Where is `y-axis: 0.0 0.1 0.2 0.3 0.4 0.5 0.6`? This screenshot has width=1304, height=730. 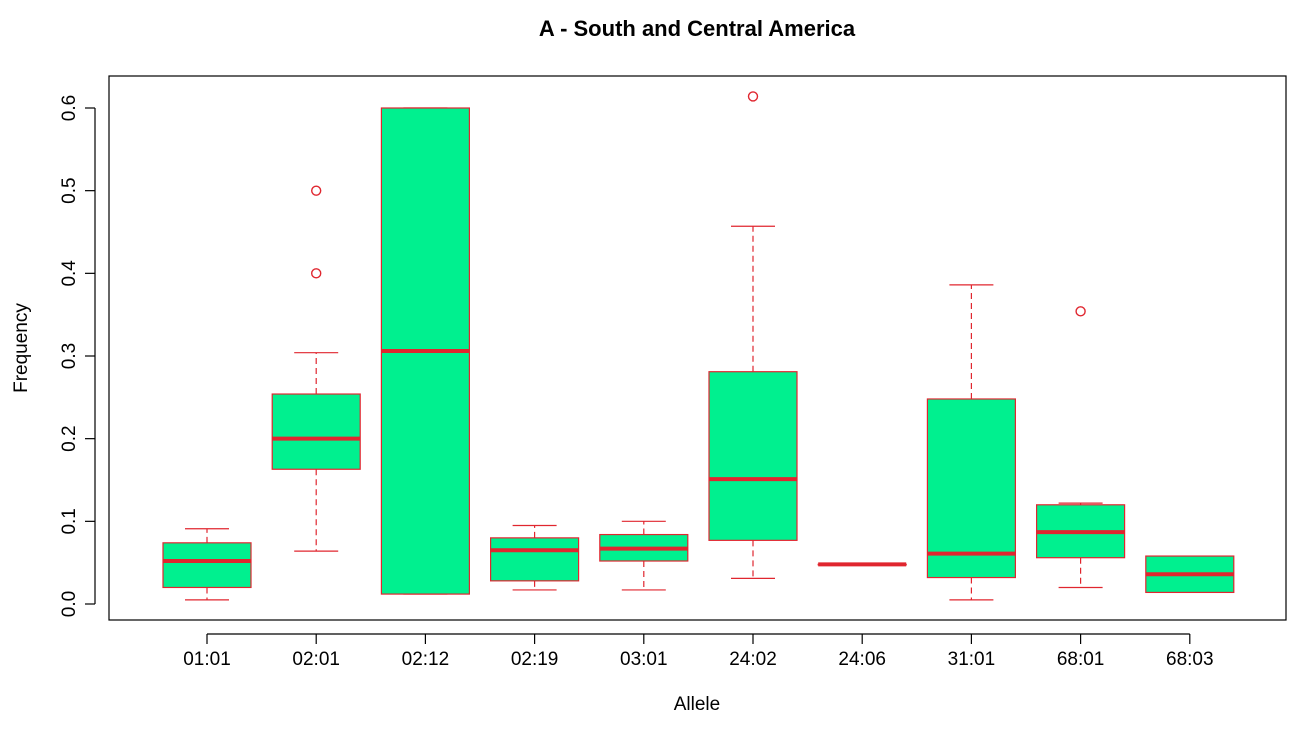 y-axis: 0.0 0.1 0.2 0.3 0.4 0.5 0.6 is located at coordinates (77, 356).